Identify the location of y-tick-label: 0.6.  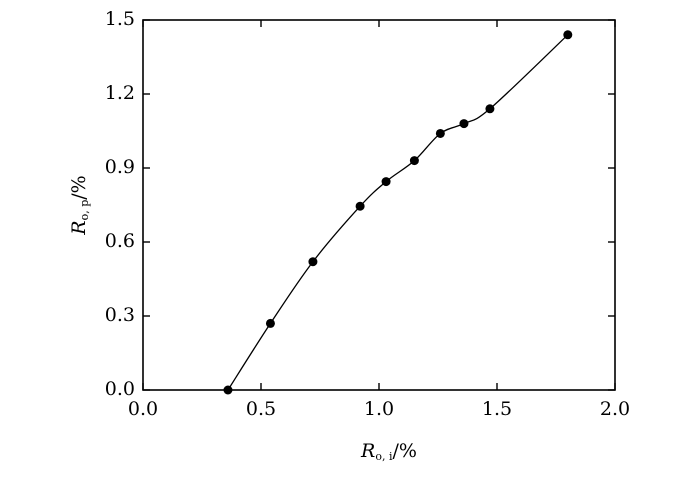
(120, 241).